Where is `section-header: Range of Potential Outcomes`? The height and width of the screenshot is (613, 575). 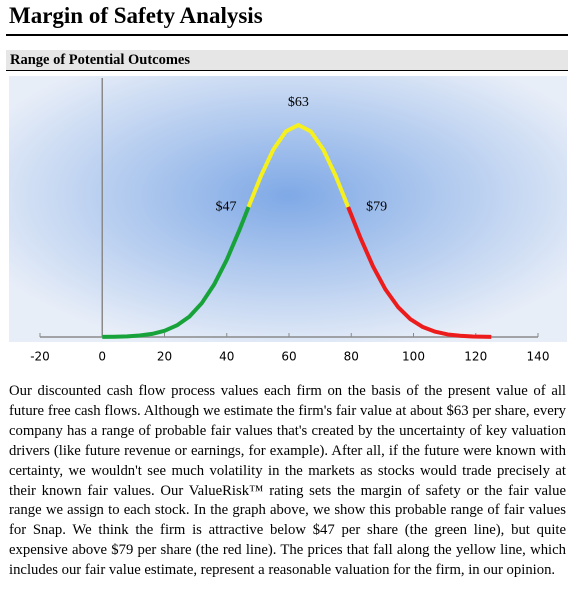
section-header: Range of Potential Outcomes is located at coordinates (287, 60).